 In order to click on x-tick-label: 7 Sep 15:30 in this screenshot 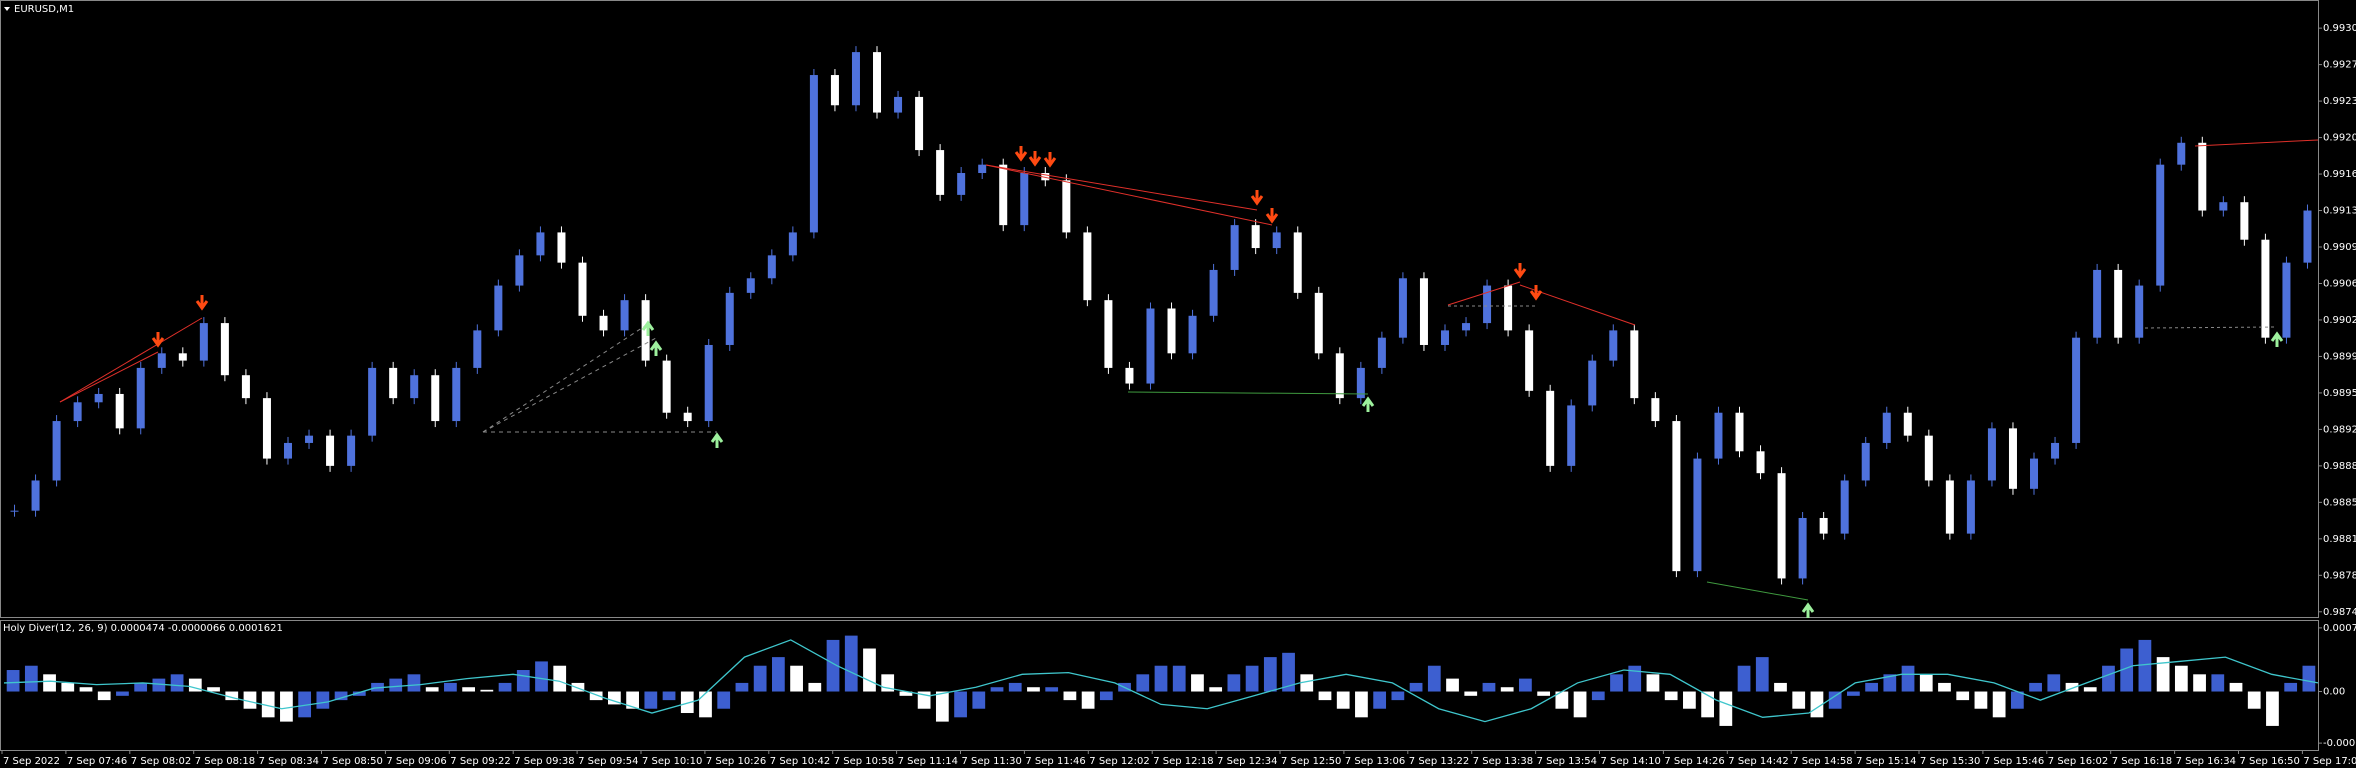, I will do `click(1950, 761)`.